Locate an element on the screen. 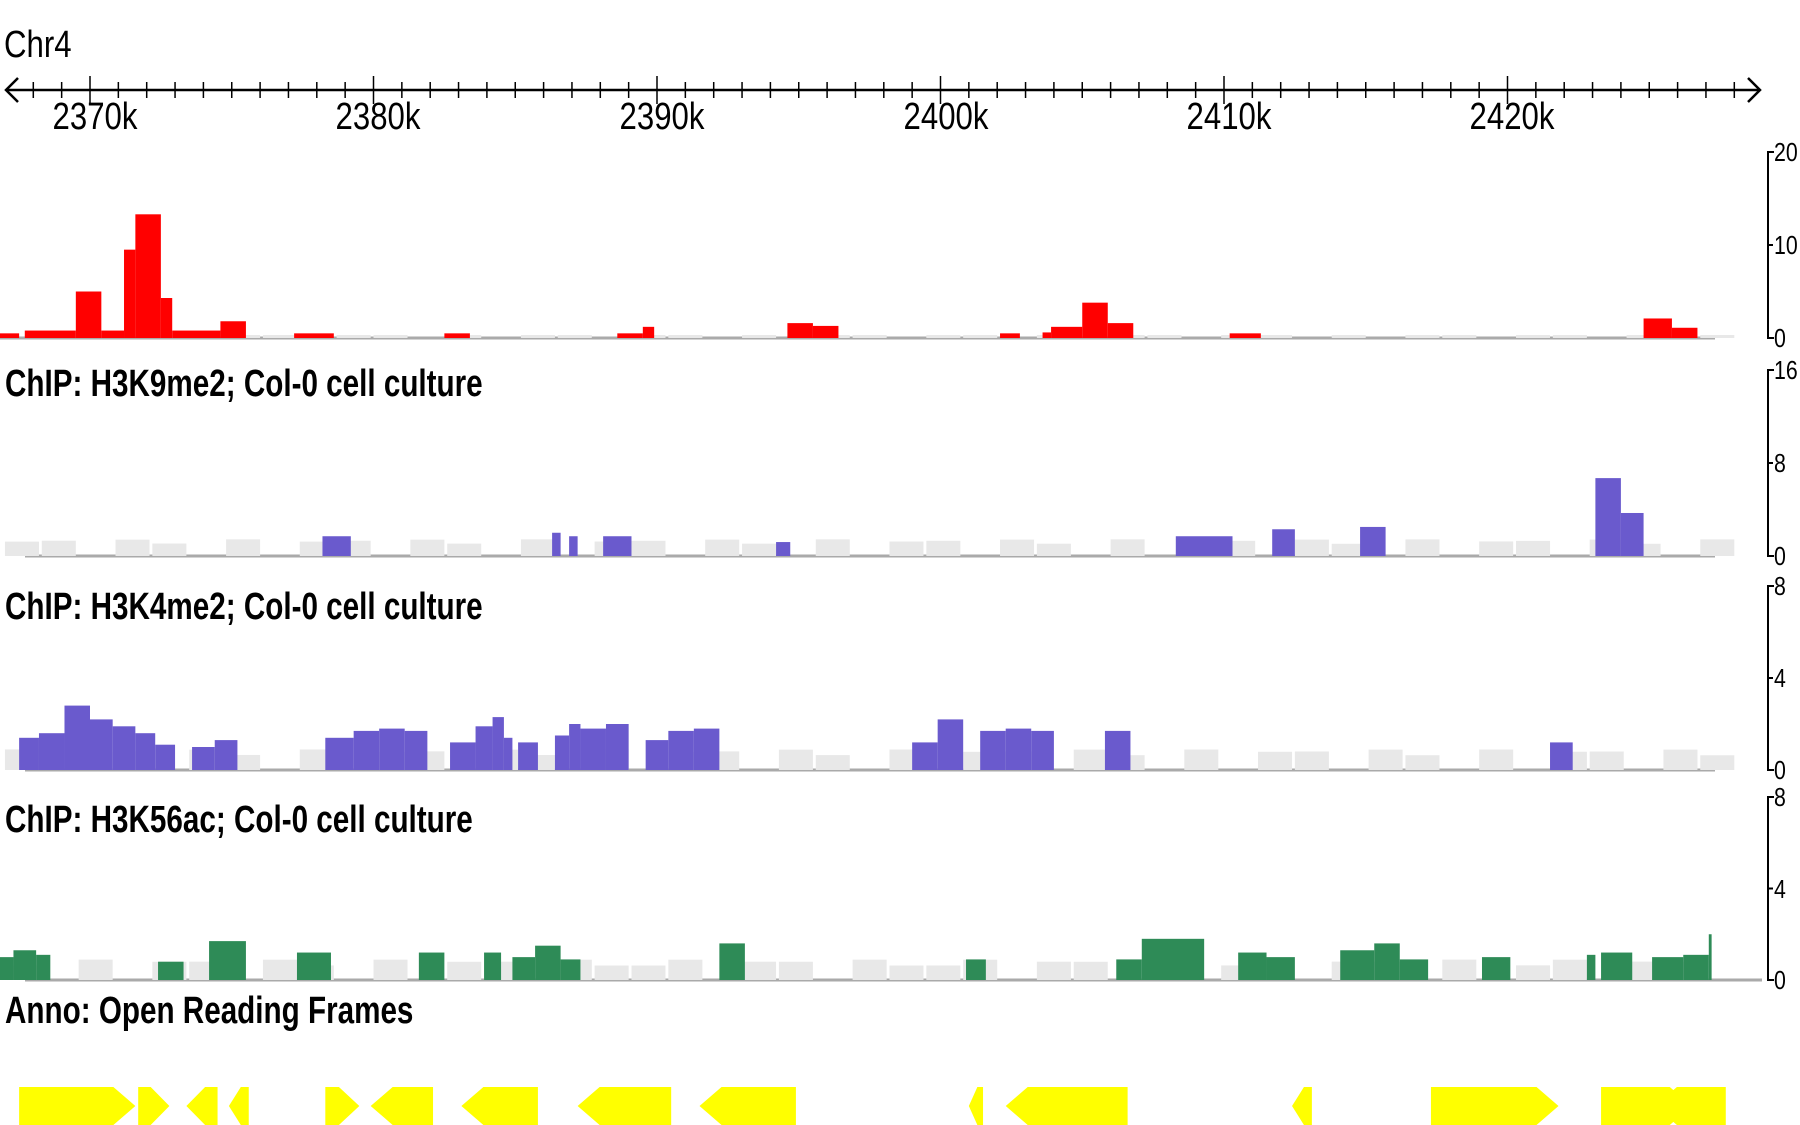 The width and height of the screenshot is (1800, 1125). track-label-h3k4me2: ChIP: H3K4me2; Col-0 cell culture is located at coordinates (244, 607).